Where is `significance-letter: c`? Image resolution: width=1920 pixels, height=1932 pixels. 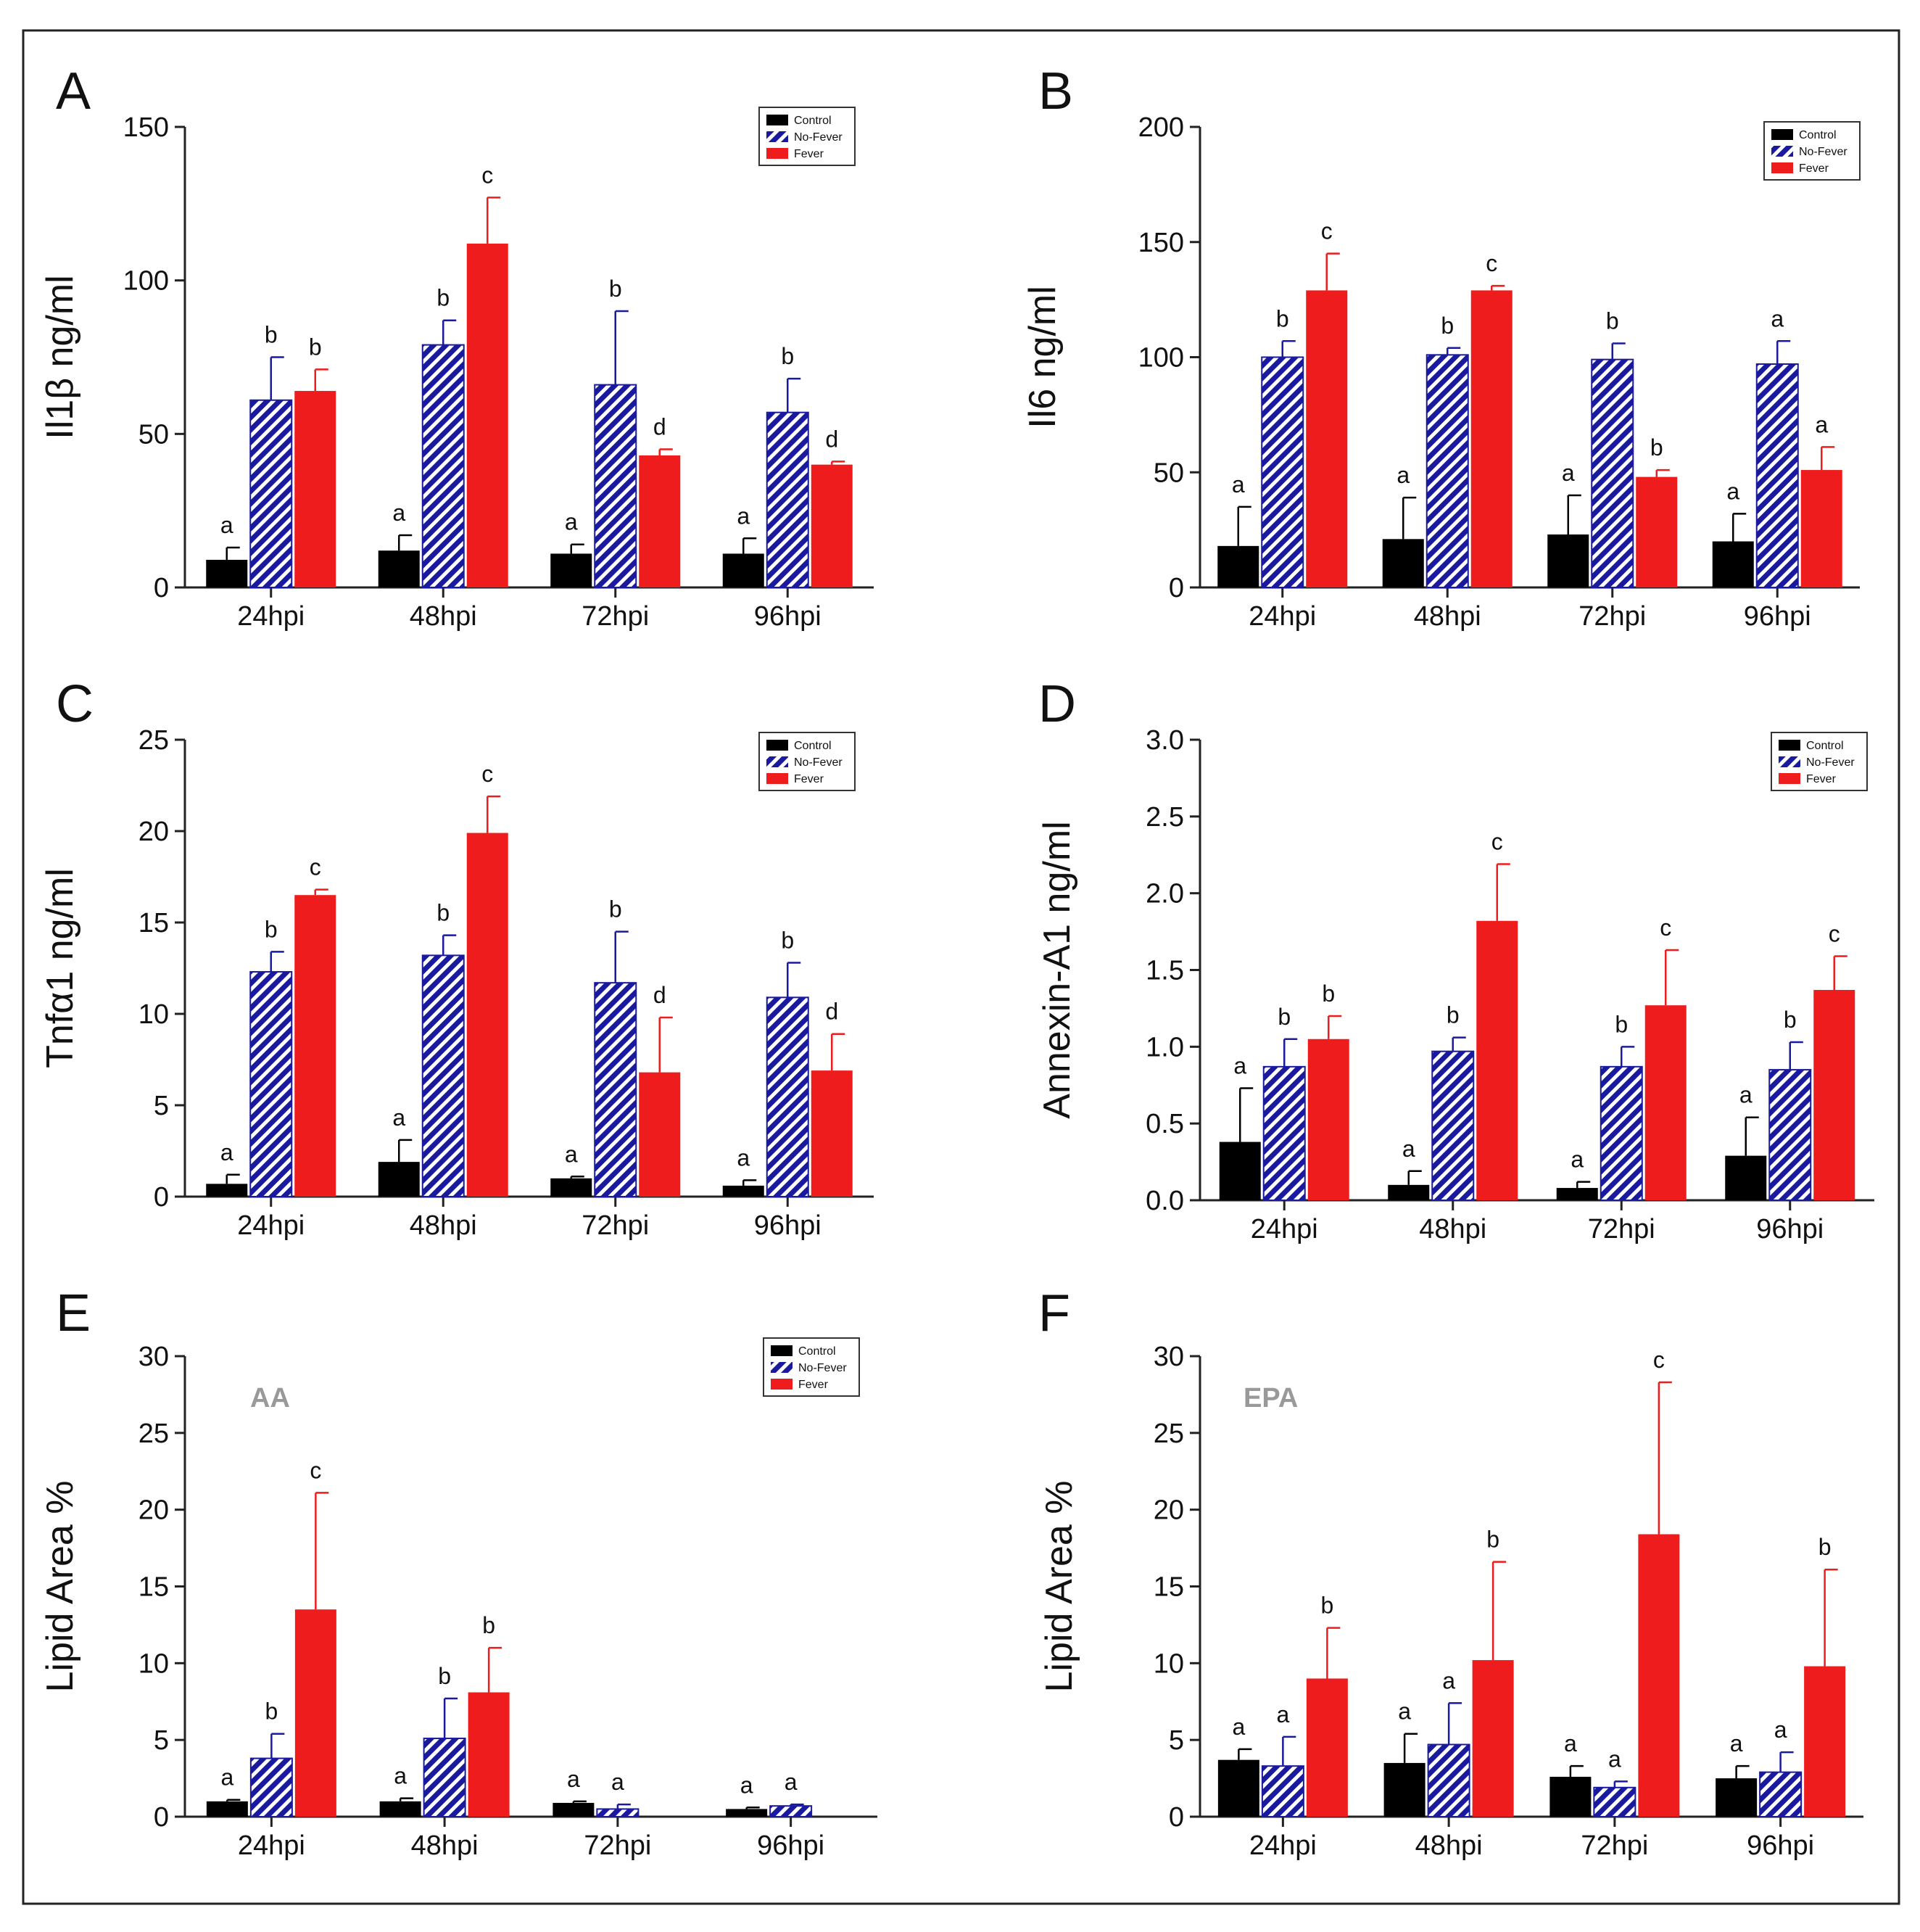 significance-letter: c is located at coordinates (1497, 841).